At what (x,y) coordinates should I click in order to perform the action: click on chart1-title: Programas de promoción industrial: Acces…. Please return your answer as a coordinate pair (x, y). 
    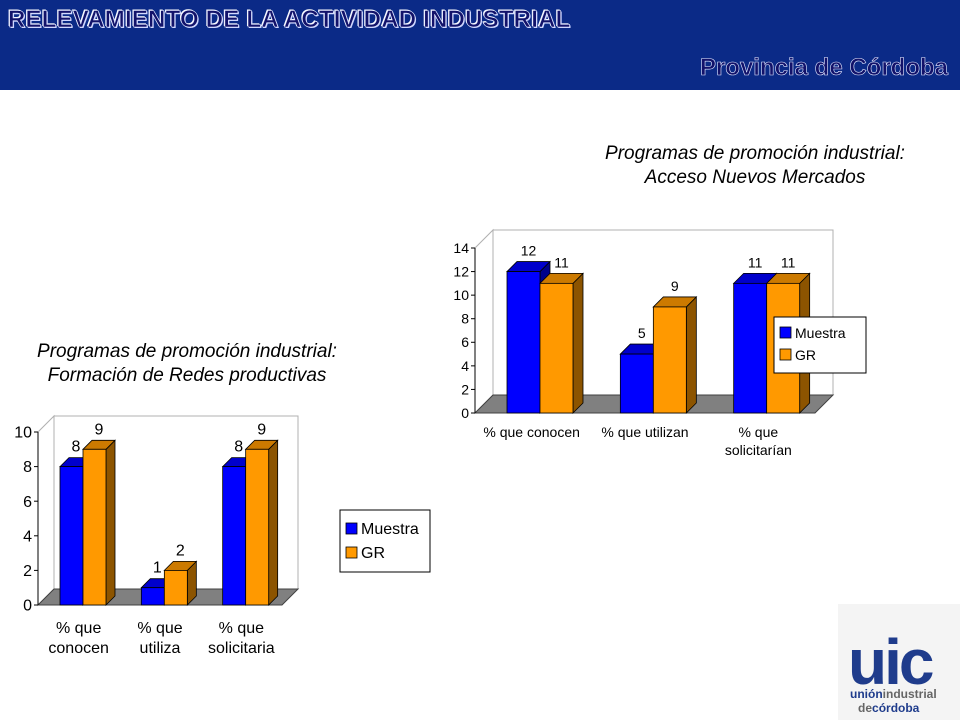
    Looking at the image, I should click on (755, 166).